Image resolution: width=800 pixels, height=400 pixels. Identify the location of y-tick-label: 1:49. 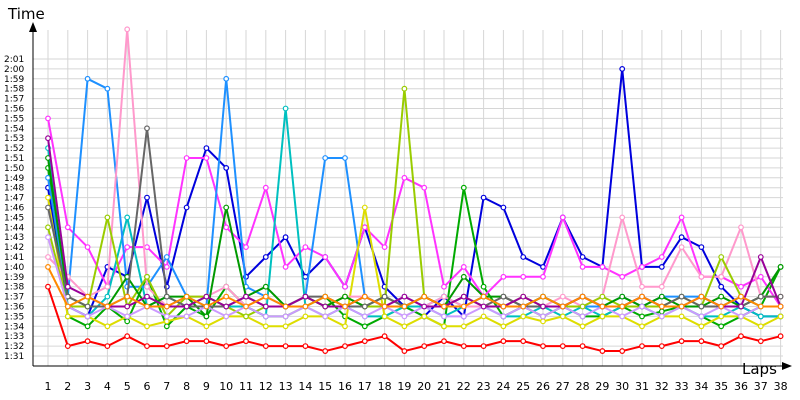
(14, 179).